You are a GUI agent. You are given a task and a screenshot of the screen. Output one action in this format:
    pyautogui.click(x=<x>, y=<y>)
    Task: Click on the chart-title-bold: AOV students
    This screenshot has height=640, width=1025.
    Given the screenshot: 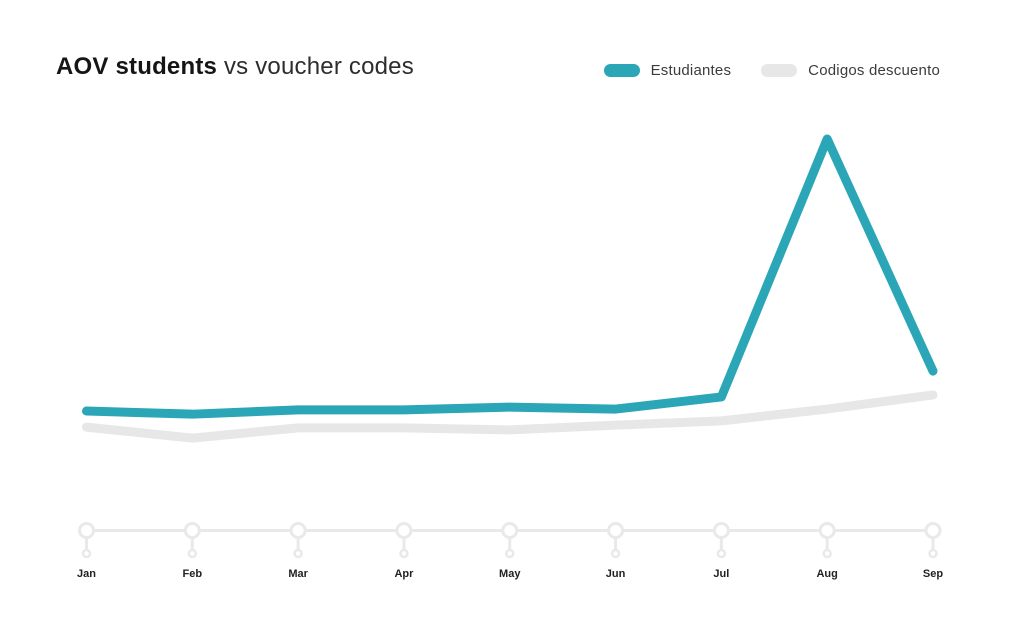 What is the action you would take?
    pyautogui.click(x=137, y=66)
    